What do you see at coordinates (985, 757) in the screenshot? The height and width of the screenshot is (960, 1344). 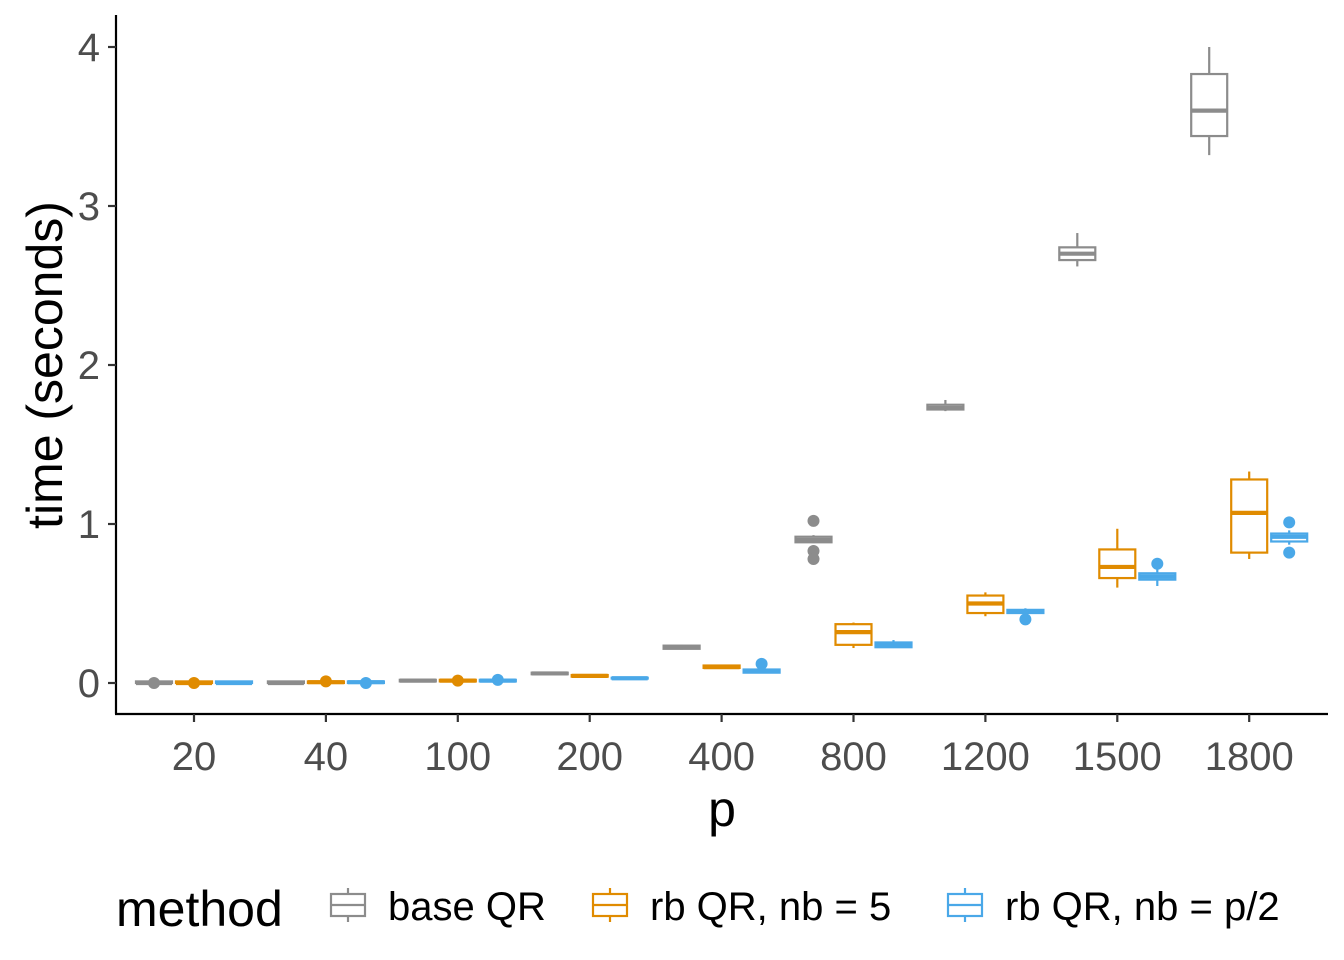 I see `x-tick-label: 1200` at bounding box center [985, 757].